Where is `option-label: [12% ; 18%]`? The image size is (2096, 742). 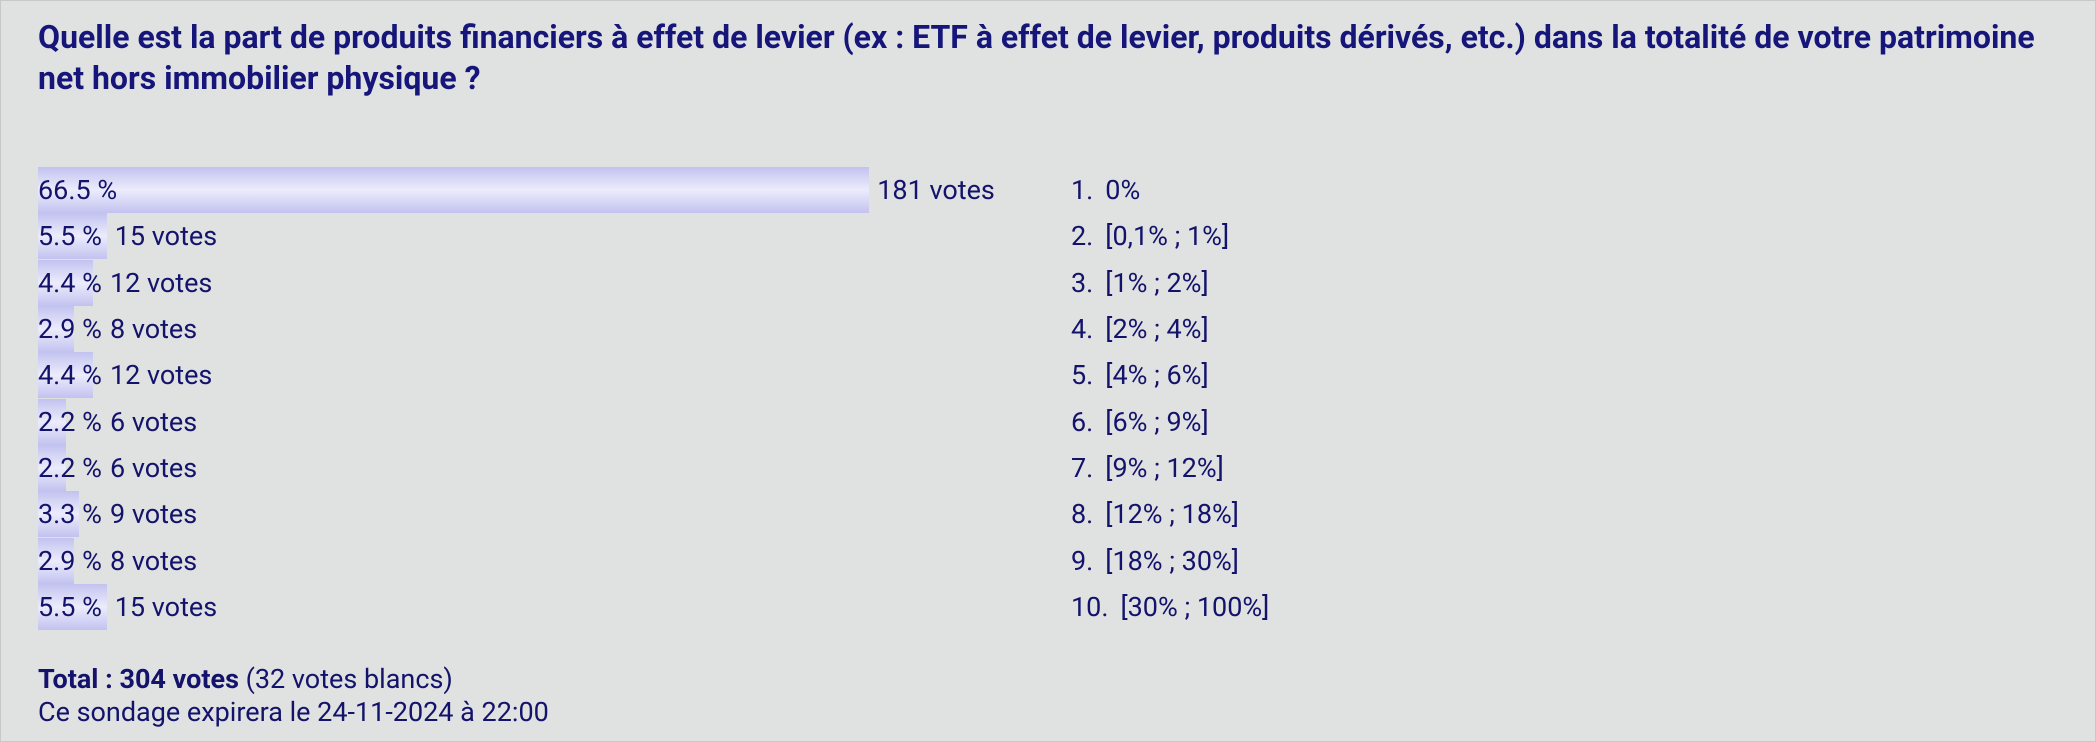 option-label: [12% ; 18%] is located at coordinates (1172, 514).